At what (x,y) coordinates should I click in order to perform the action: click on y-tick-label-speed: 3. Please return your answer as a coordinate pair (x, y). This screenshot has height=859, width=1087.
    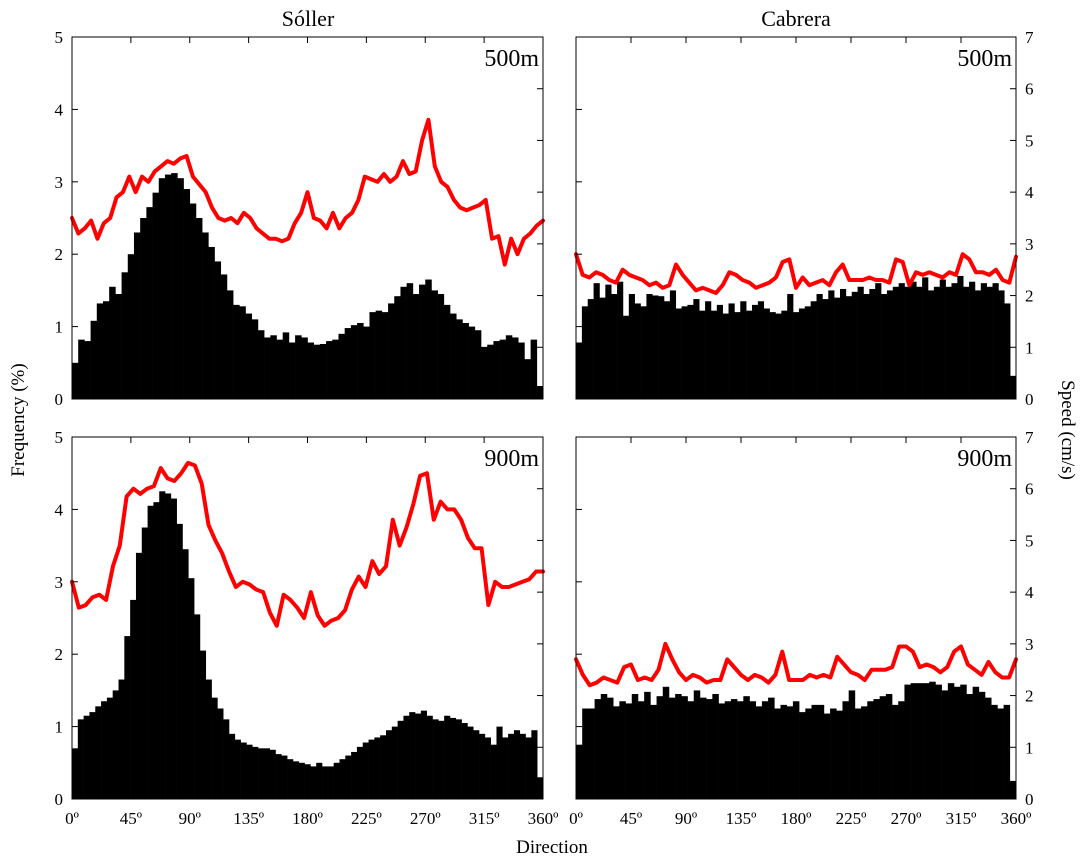
    Looking at the image, I should click on (1029, 244).